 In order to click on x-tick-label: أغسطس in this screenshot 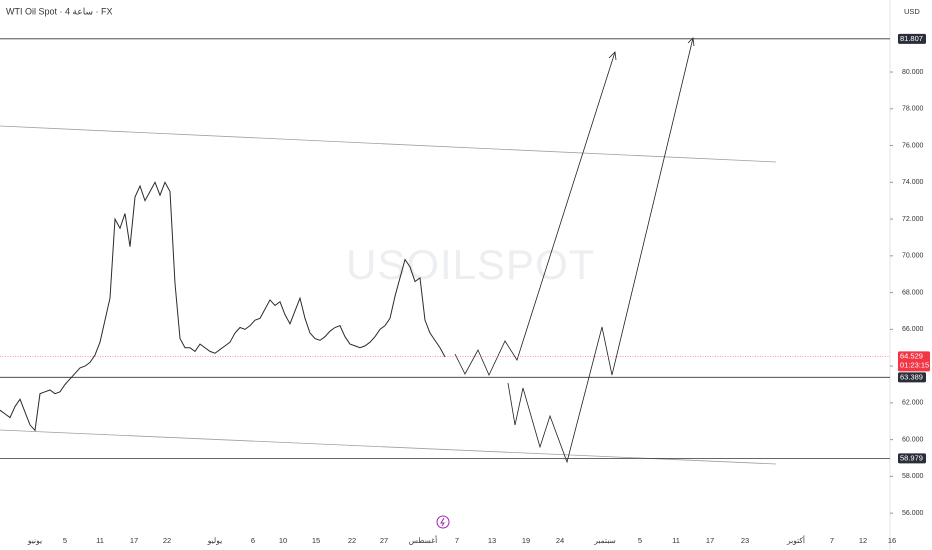, I will do `click(423, 539)`.